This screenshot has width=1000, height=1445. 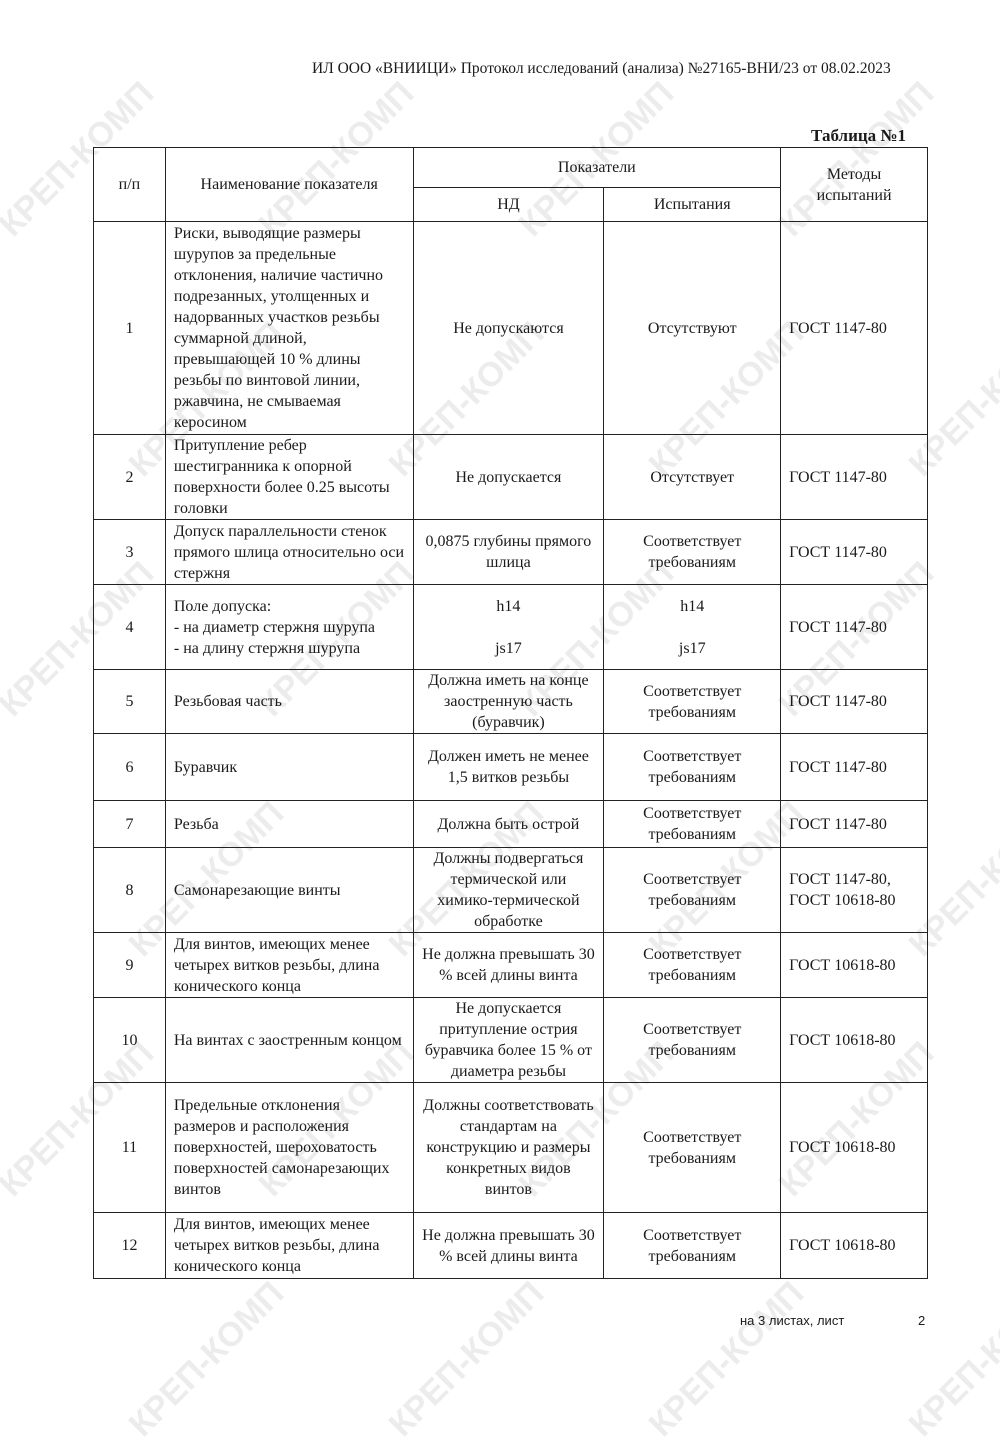 I want to click on row-number: 2, so click(x=129, y=477).